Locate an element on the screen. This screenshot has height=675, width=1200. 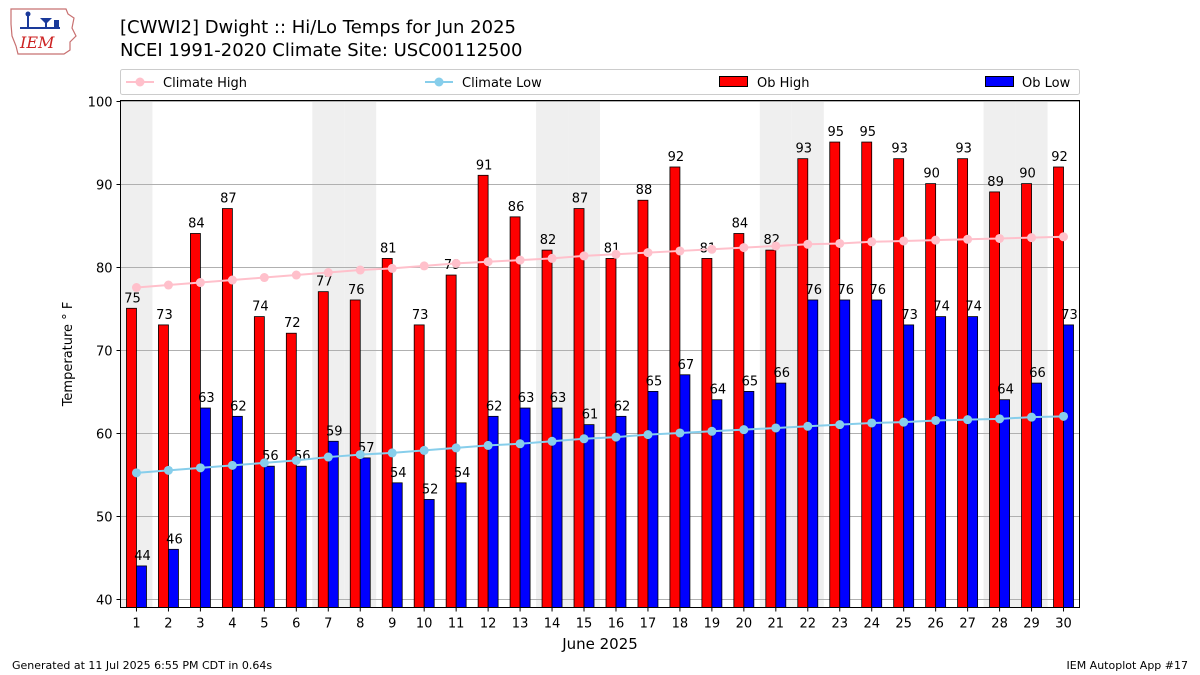
ob-high-value-label: 92 is located at coordinates (1059, 157).